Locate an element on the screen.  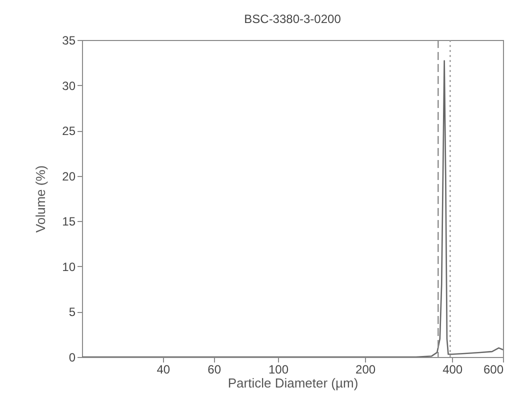
x-tick-label: 600 is located at coordinates (493, 369).